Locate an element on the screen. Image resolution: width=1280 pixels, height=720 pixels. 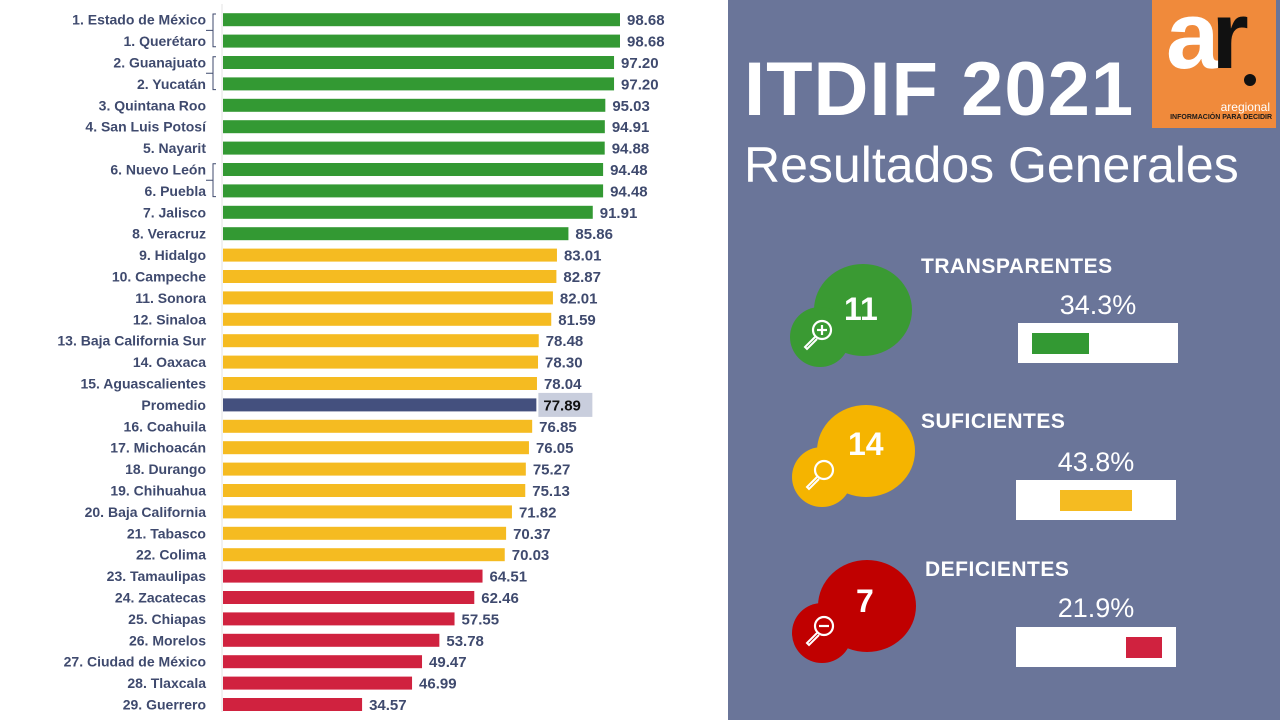
value-label: 78.30 is located at coordinates (564, 363).